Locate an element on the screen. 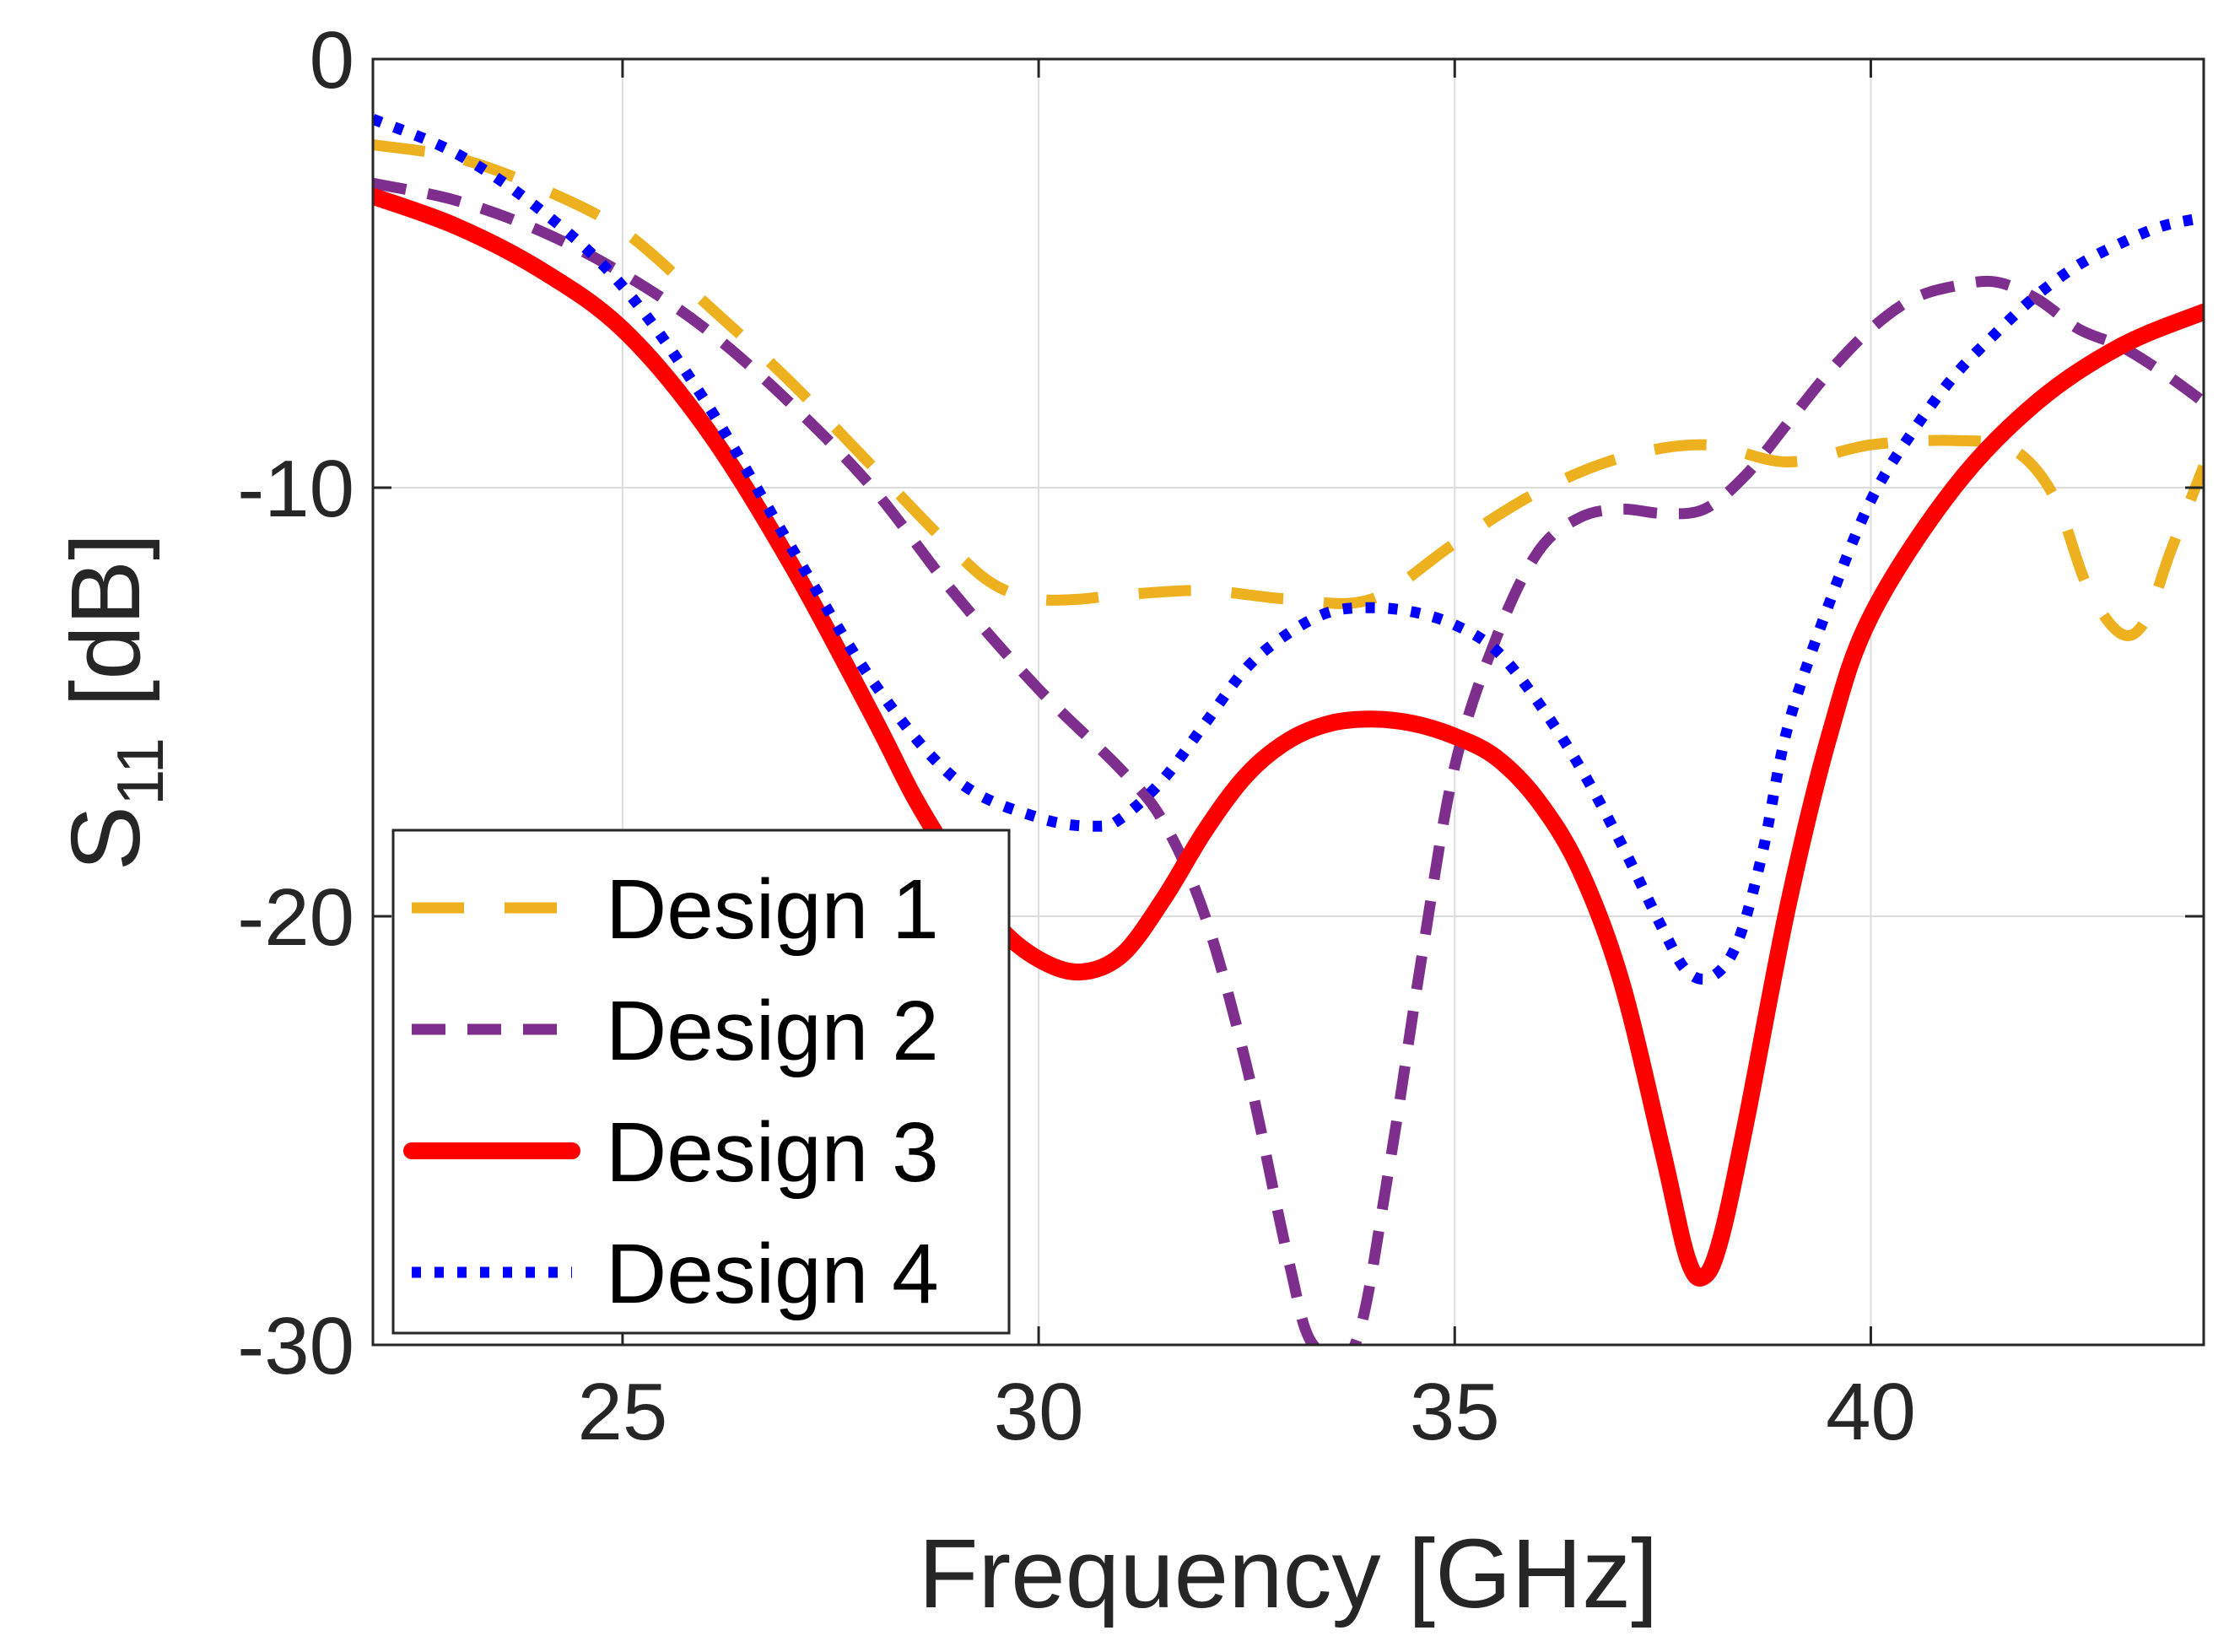 This screenshot has height=1652, width=2229. legend-box is located at coordinates (701, 1082).